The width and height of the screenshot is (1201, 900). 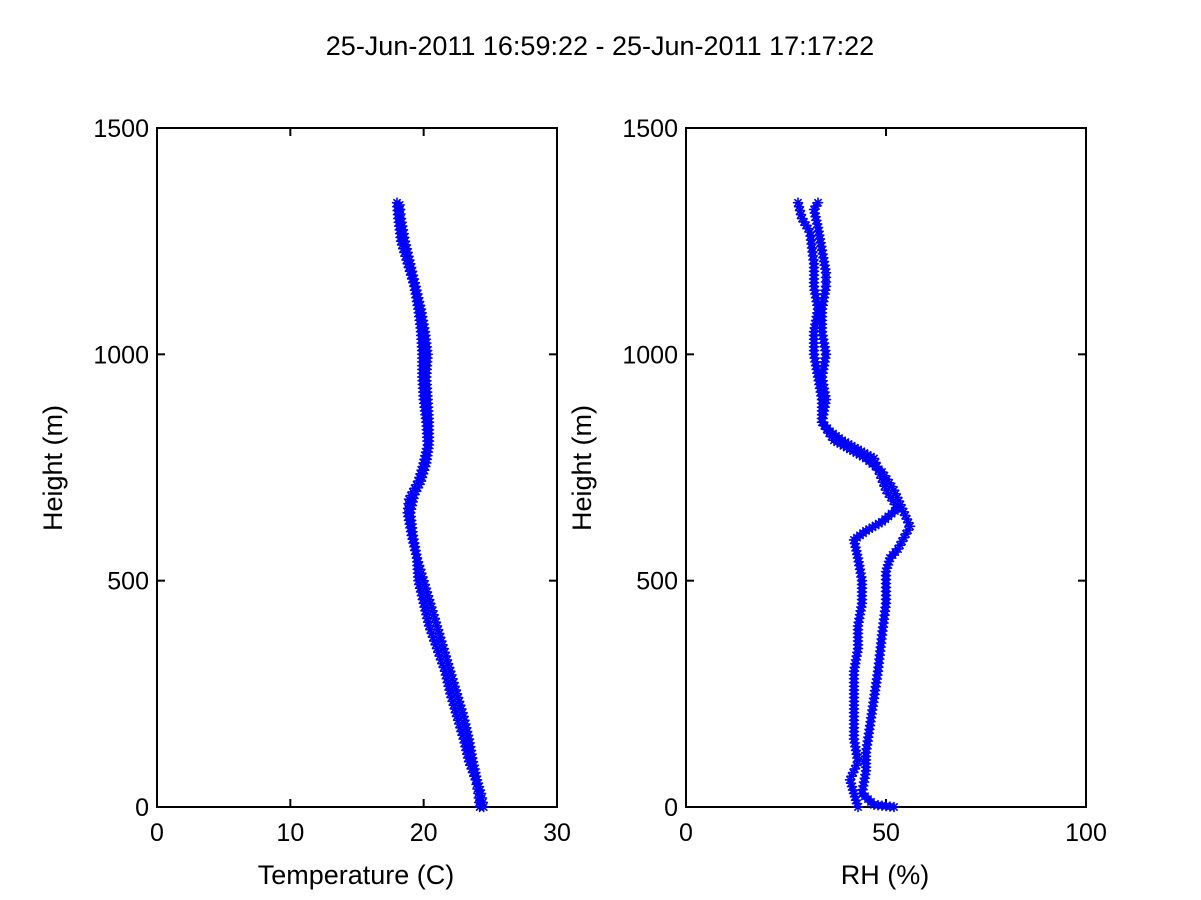 What do you see at coordinates (438, 505) in the screenshot?
I see `temperature-series-1-markers` at bounding box center [438, 505].